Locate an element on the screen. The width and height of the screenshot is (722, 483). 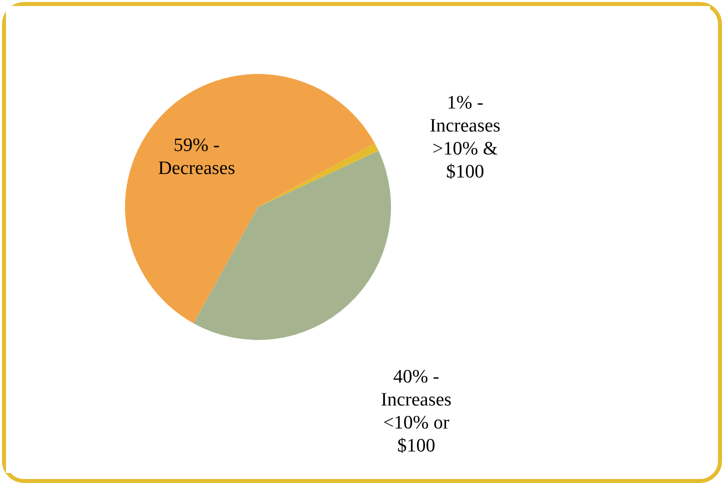
slice-label: 40% - Increases <10% or $100 is located at coordinates (416, 411).